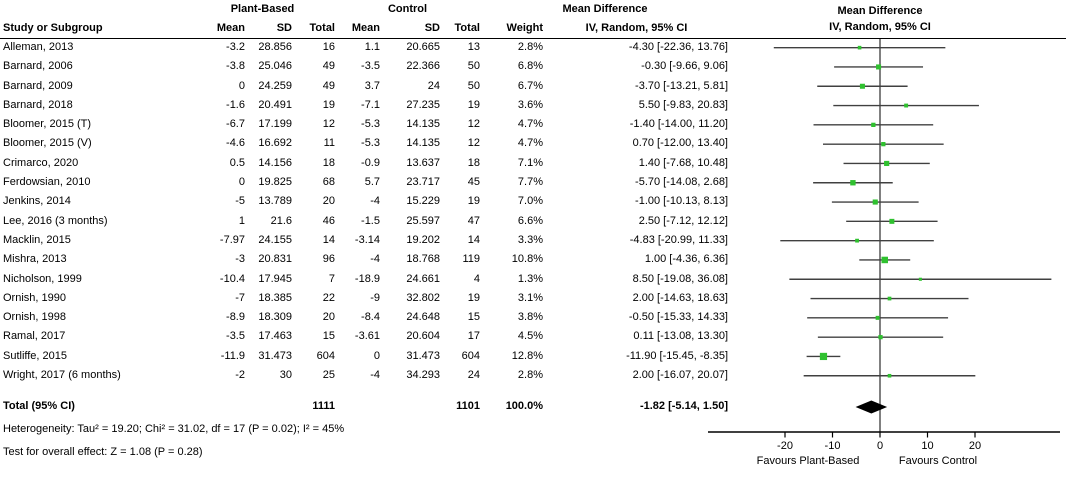 This screenshot has width=1066, height=480. Describe the element at coordinates (372, 47) in the screenshot. I see `control-mean-cell: 1.1` at that location.